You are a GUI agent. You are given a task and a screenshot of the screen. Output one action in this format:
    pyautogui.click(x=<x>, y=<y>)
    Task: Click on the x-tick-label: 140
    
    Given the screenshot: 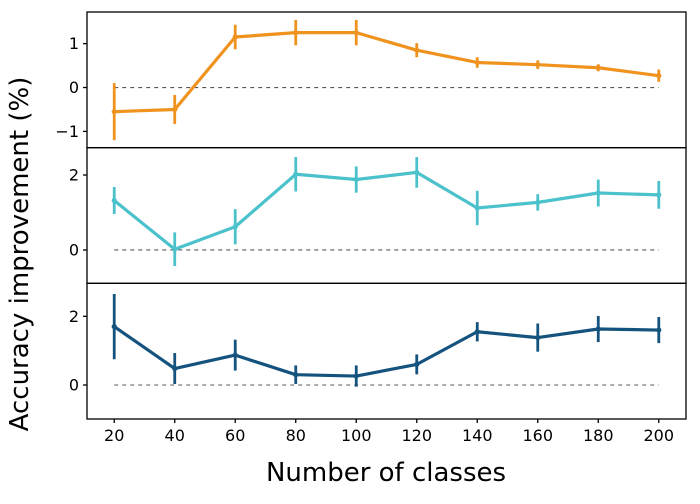 What is the action you would take?
    pyautogui.click(x=477, y=435)
    